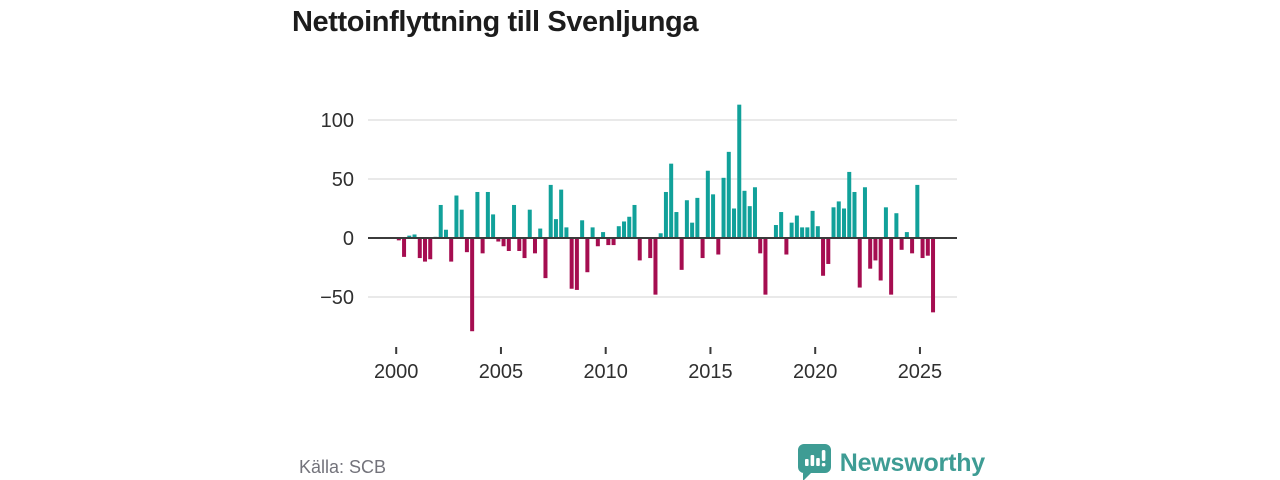  What do you see at coordinates (922, 248) in the screenshot?
I see `bar-2025K1` at bounding box center [922, 248].